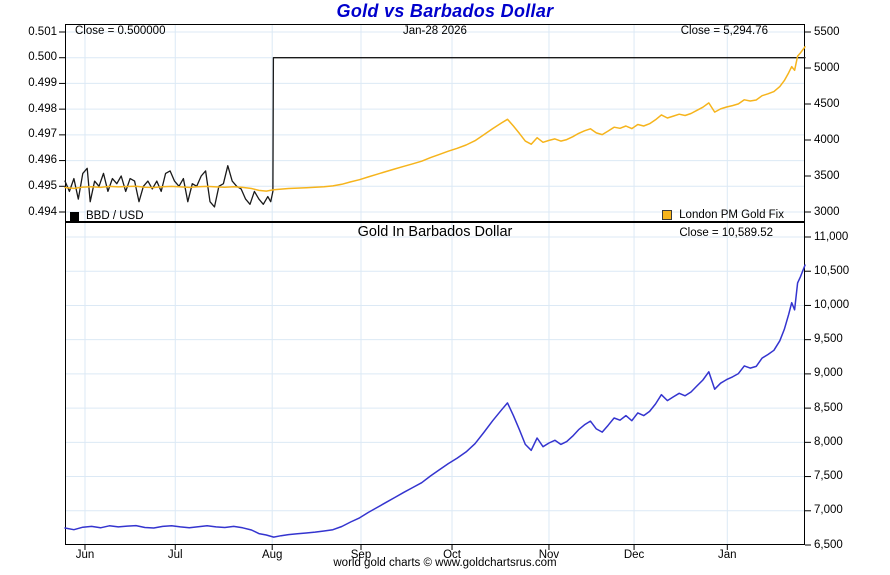 The width and height of the screenshot is (890, 575). I want to click on gold-fix-legend-swatch-icon, so click(667, 215).